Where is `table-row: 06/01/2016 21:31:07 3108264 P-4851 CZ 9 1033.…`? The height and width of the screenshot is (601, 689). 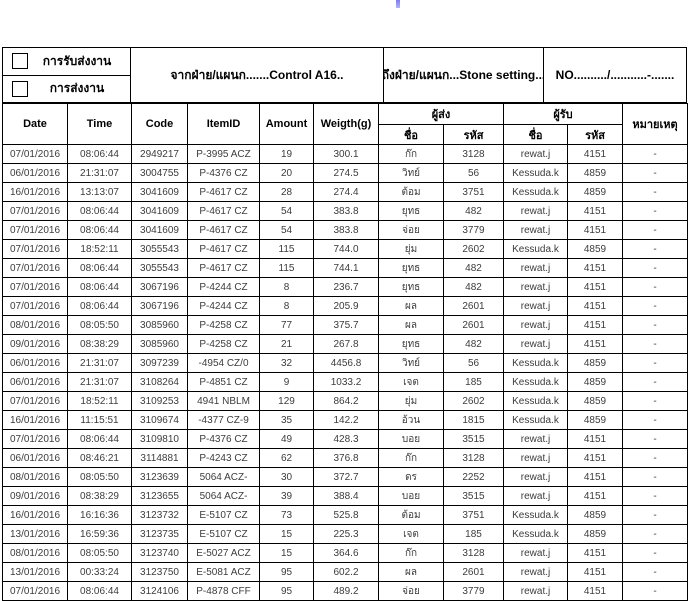
table-row: 06/01/2016 21:31:07 3108264 P-4851 CZ 9 1033.… is located at coordinates (345, 382).